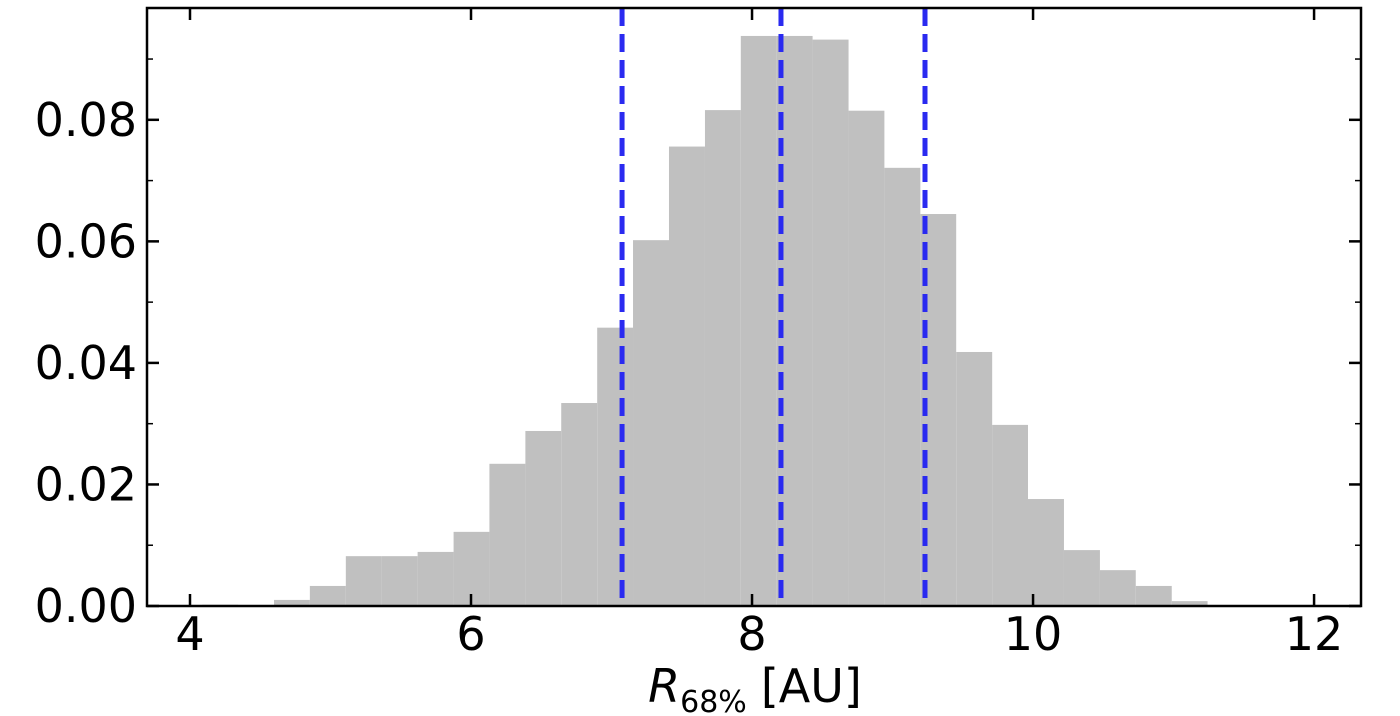 The width and height of the screenshot is (1400, 716). What do you see at coordinates (751, 634) in the screenshot?
I see `x-tick-label: 8` at bounding box center [751, 634].